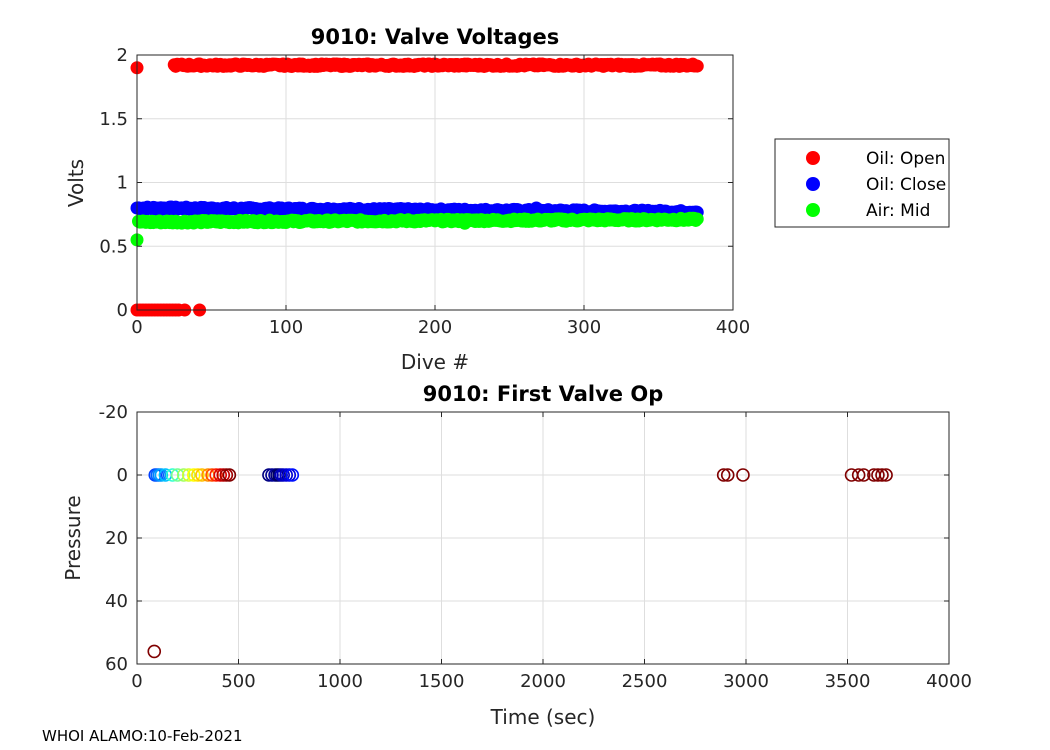 The height and width of the screenshot is (750, 1050). What do you see at coordinates (113, 412) in the screenshot?
I see `valve-op-ytick-label: -20` at bounding box center [113, 412].